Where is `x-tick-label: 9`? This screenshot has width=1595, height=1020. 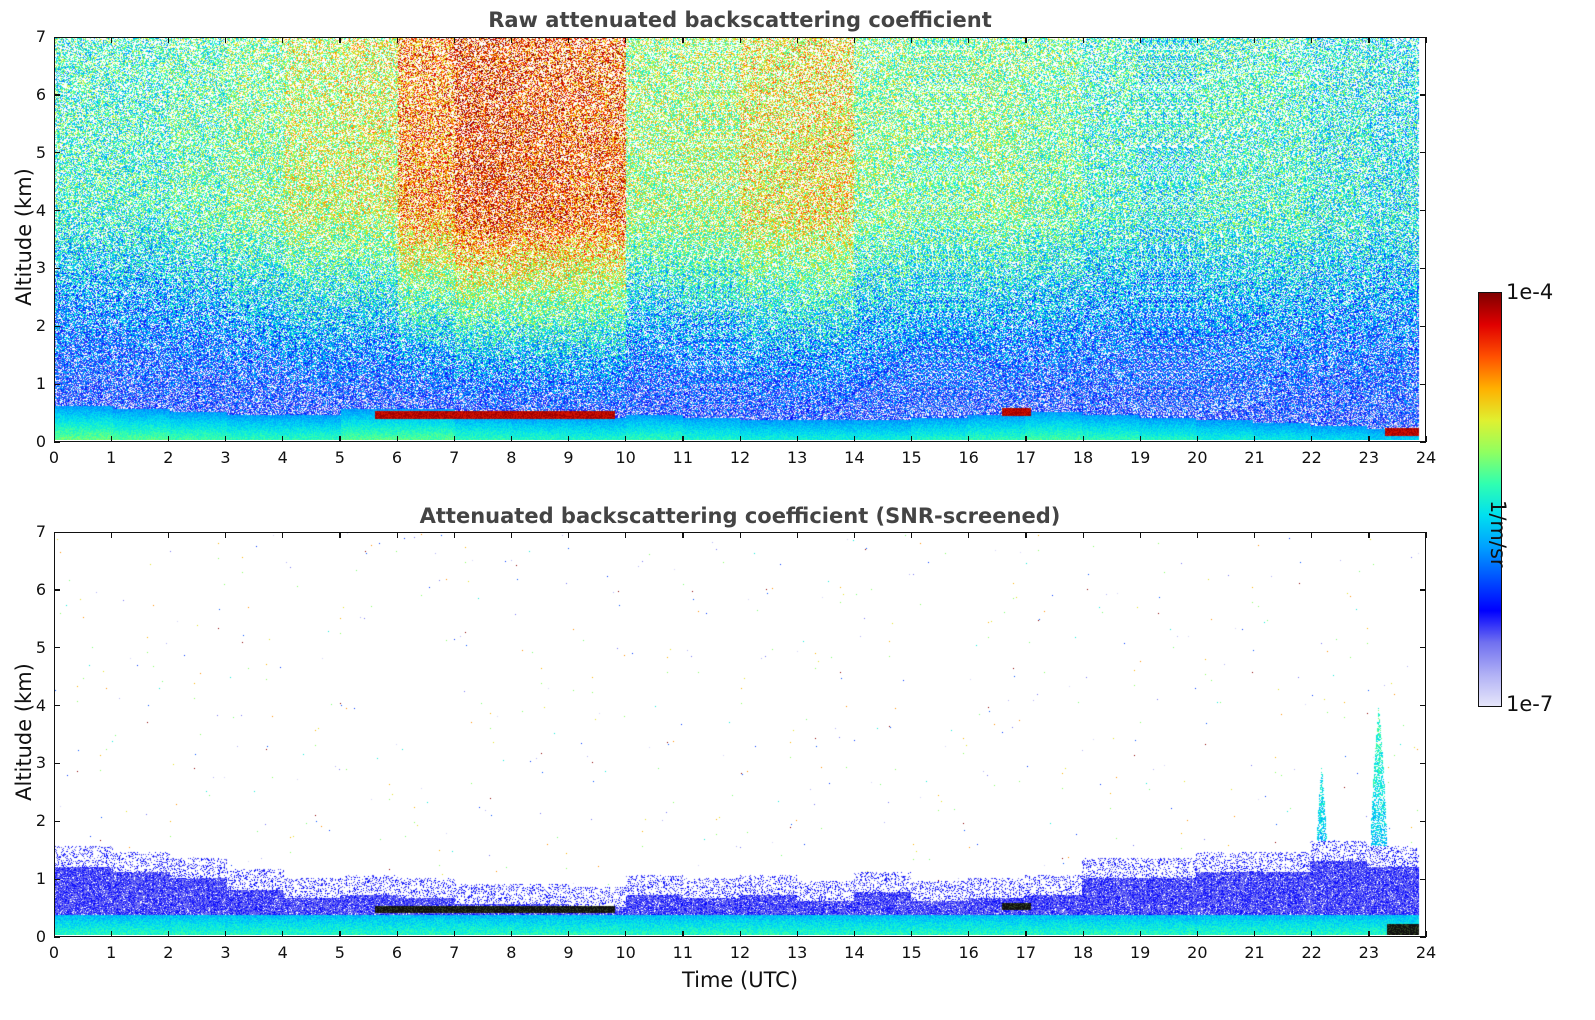 x-tick-label: 9 is located at coordinates (568, 457).